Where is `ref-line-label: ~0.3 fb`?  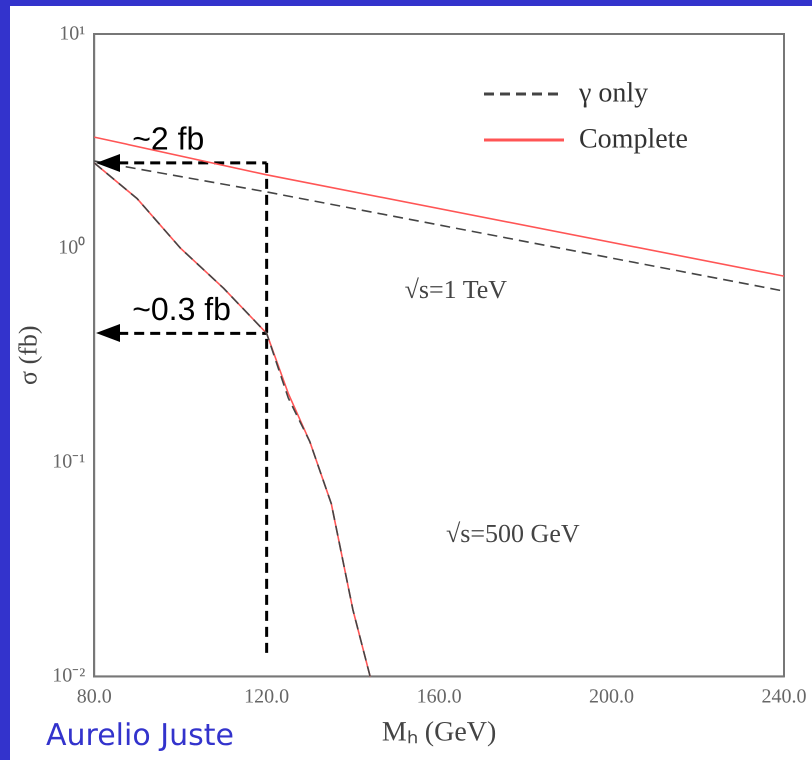 ref-line-label: ~0.3 fb is located at coordinates (181, 309).